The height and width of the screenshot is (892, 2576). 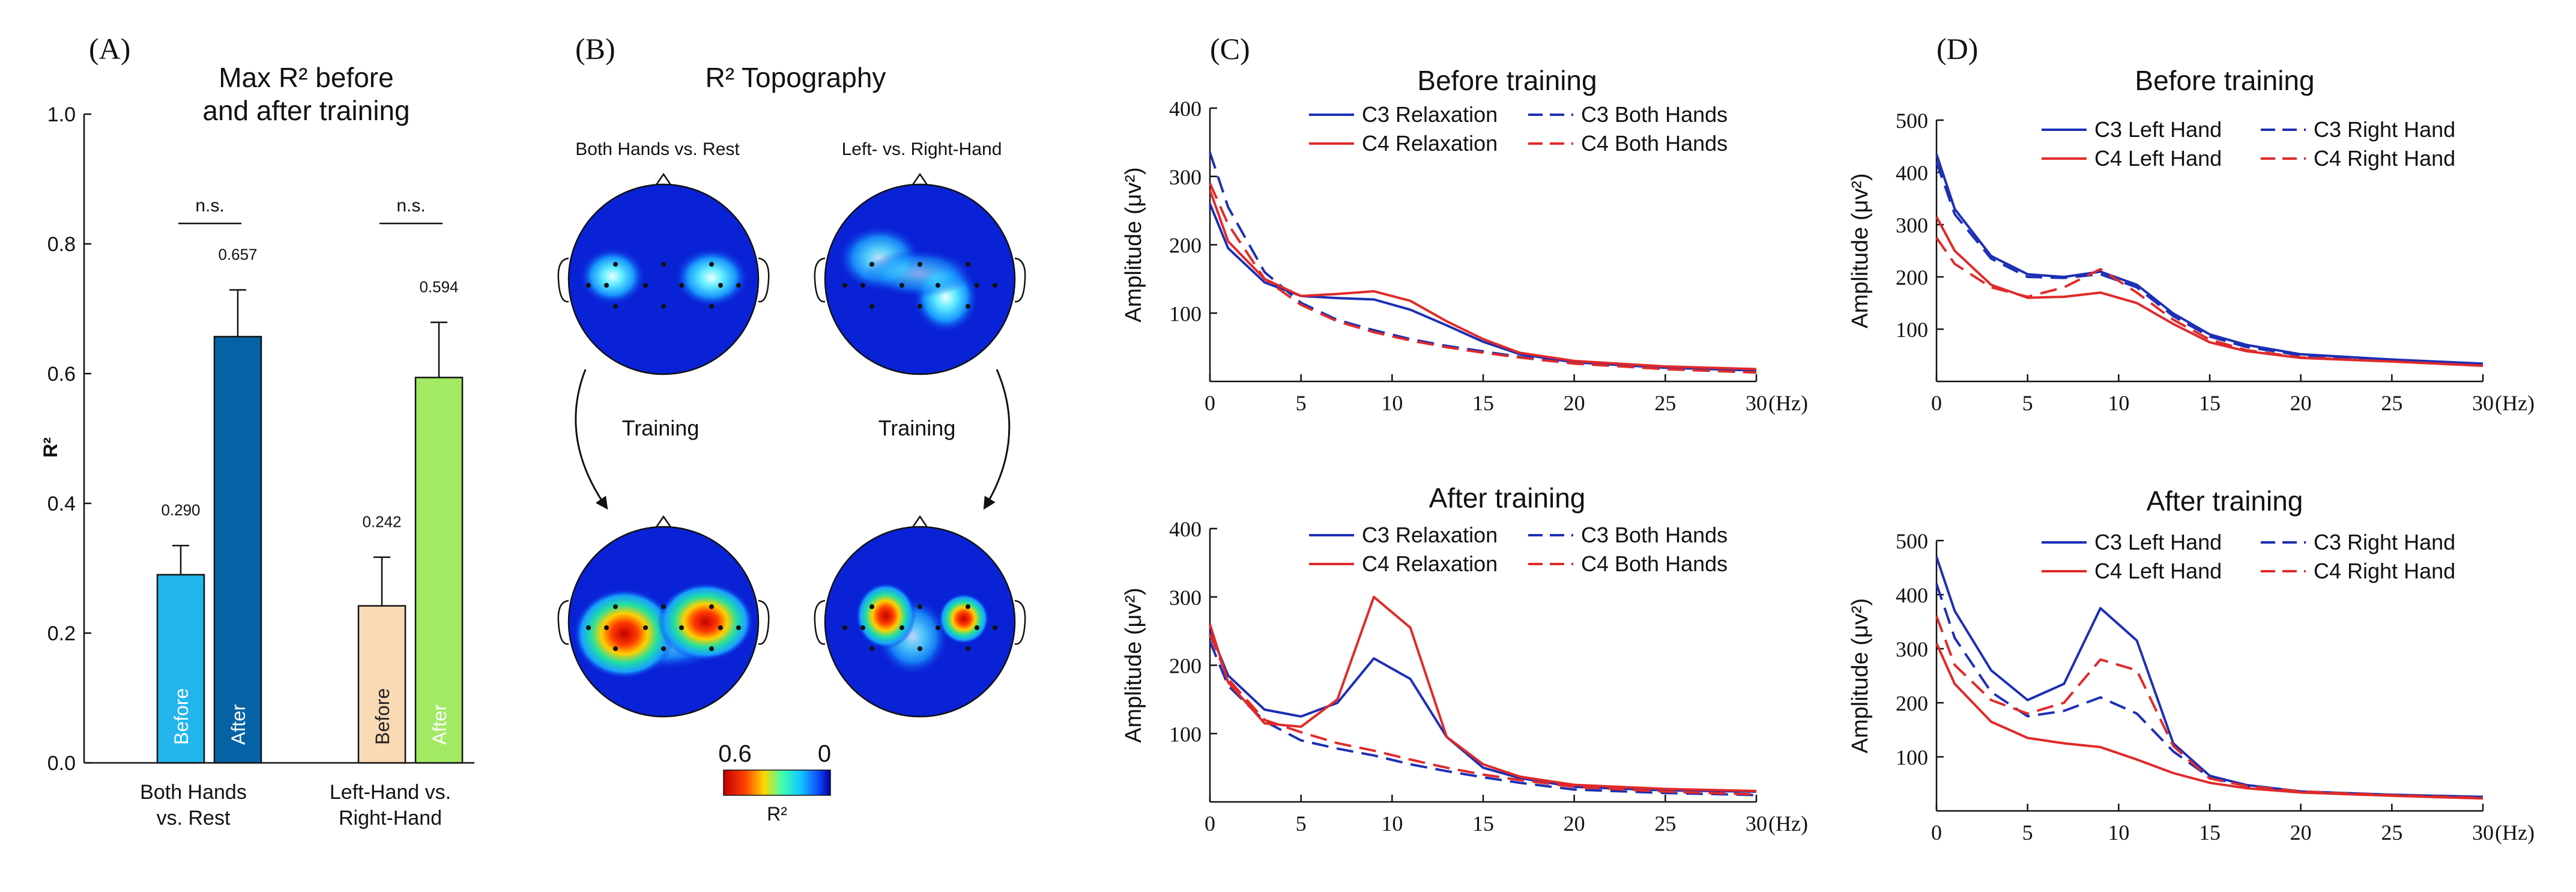 What do you see at coordinates (193, 792) in the screenshot?
I see `group-label-both-hands-line1: Both Hands` at bounding box center [193, 792].